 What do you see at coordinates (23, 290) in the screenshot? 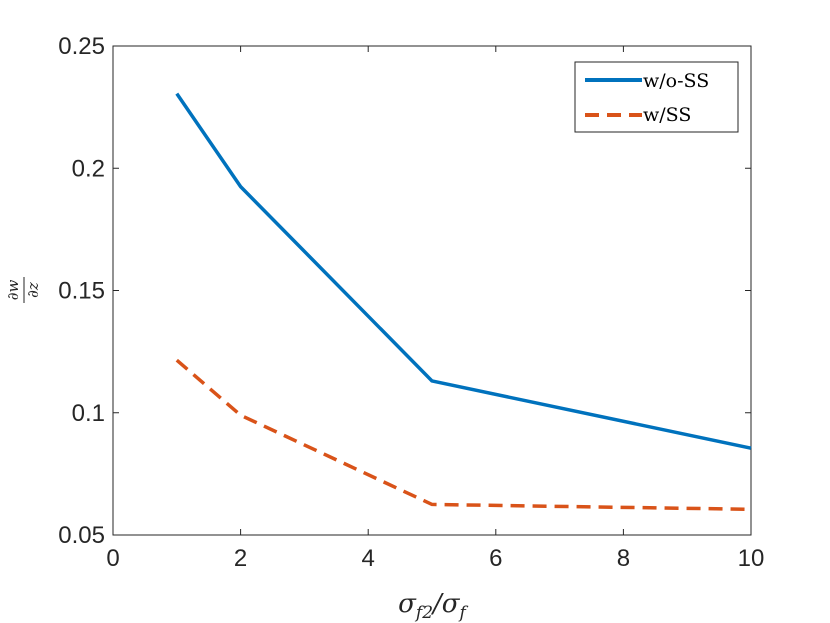
I see `y-axis-title: ∂w ∂z` at bounding box center [23, 290].